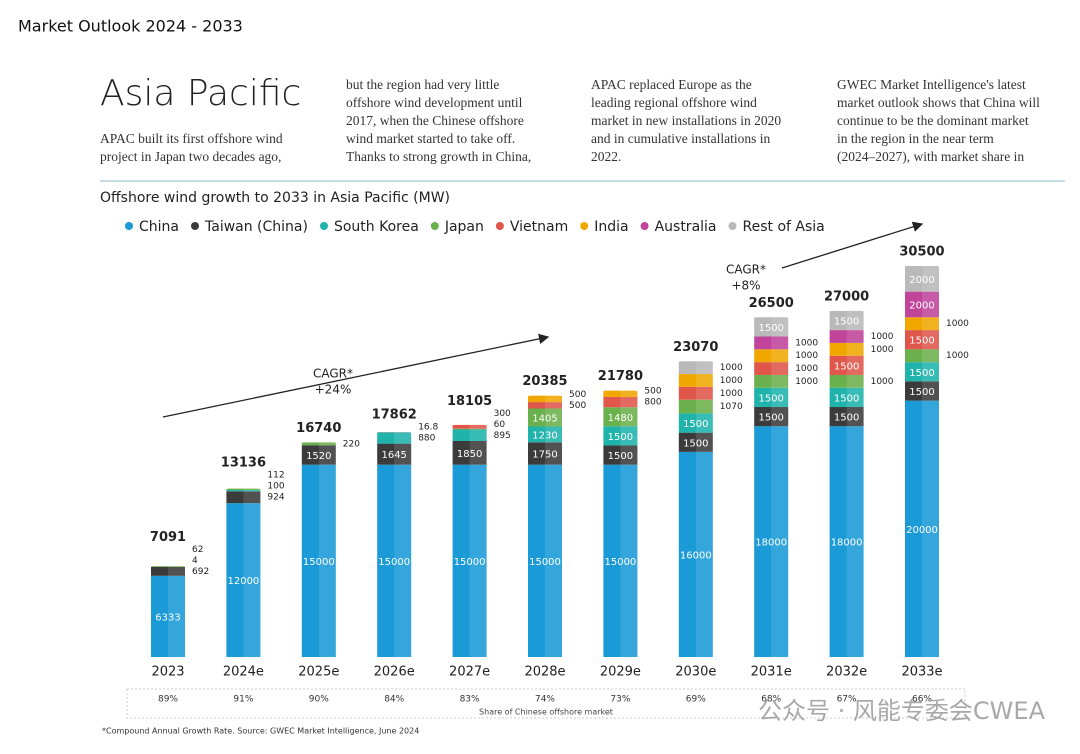 This screenshot has height=754, width=1080. What do you see at coordinates (620, 376) in the screenshot?
I see `total-label: 21780` at bounding box center [620, 376].